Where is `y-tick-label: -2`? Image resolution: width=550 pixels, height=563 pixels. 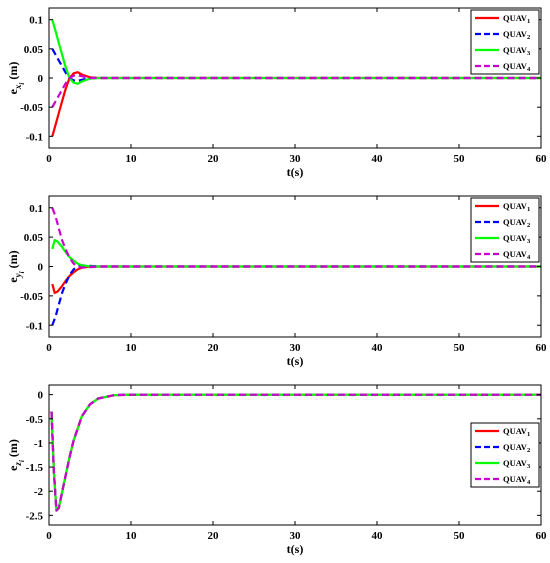 y-tick-label: -2 is located at coordinates (39, 492).